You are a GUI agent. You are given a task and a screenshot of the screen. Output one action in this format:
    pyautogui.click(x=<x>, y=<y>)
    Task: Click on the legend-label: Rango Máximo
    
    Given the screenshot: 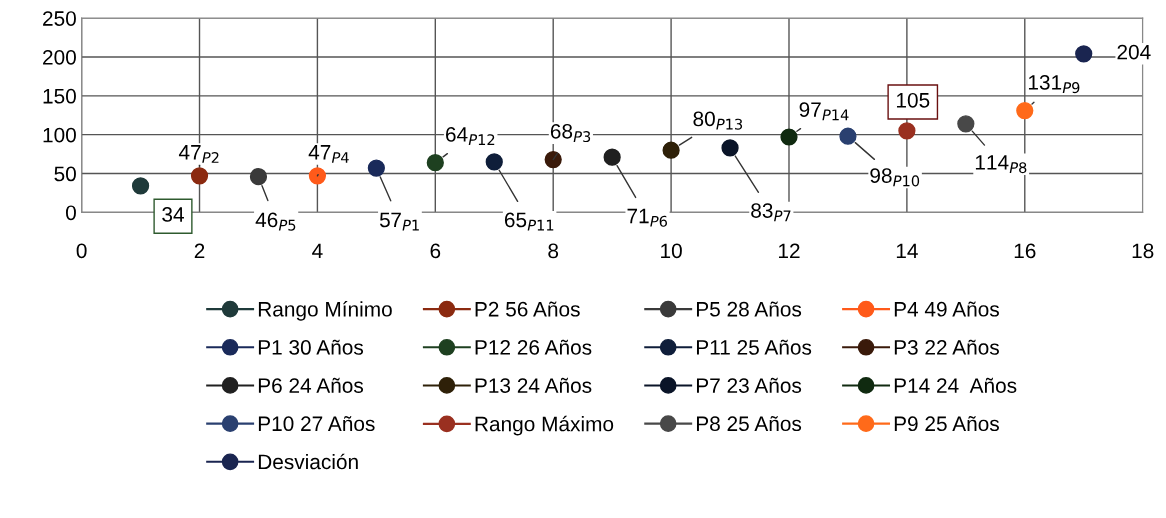 What is the action you would take?
    pyautogui.click(x=544, y=425)
    